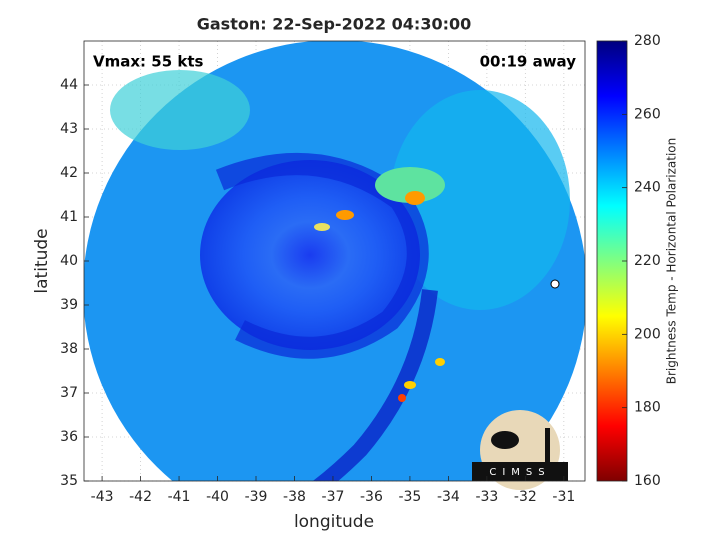 The width and height of the screenshot is (720, 540). I want to click on logo-text: CIMSS, so click(519, 472).